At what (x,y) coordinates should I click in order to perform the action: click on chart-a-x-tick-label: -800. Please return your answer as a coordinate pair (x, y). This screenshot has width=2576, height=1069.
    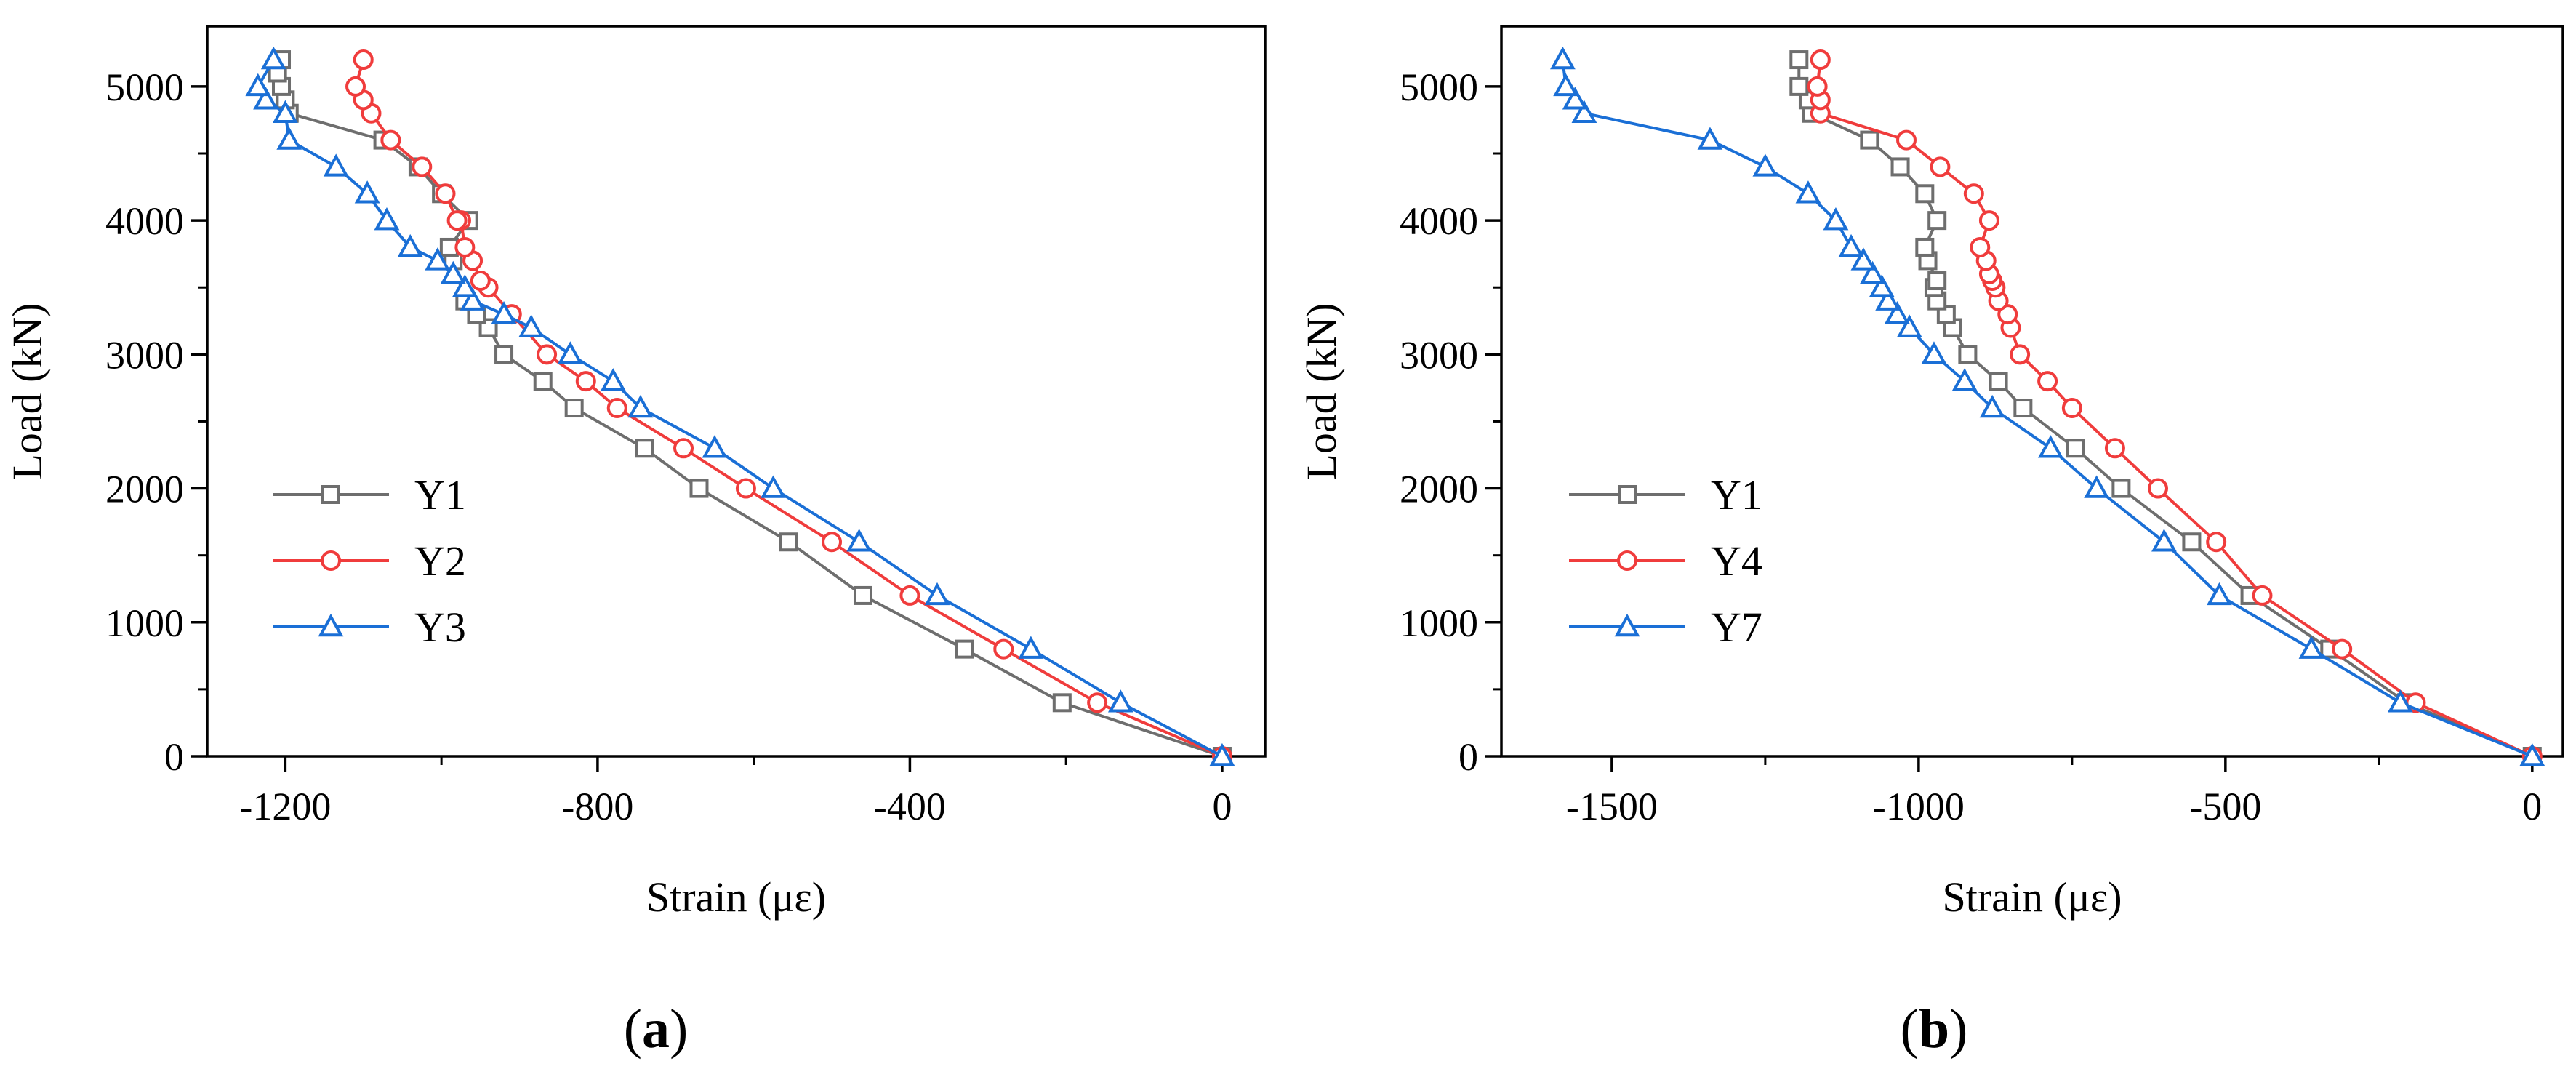
    Looking at the image, I should click on (597, 807).